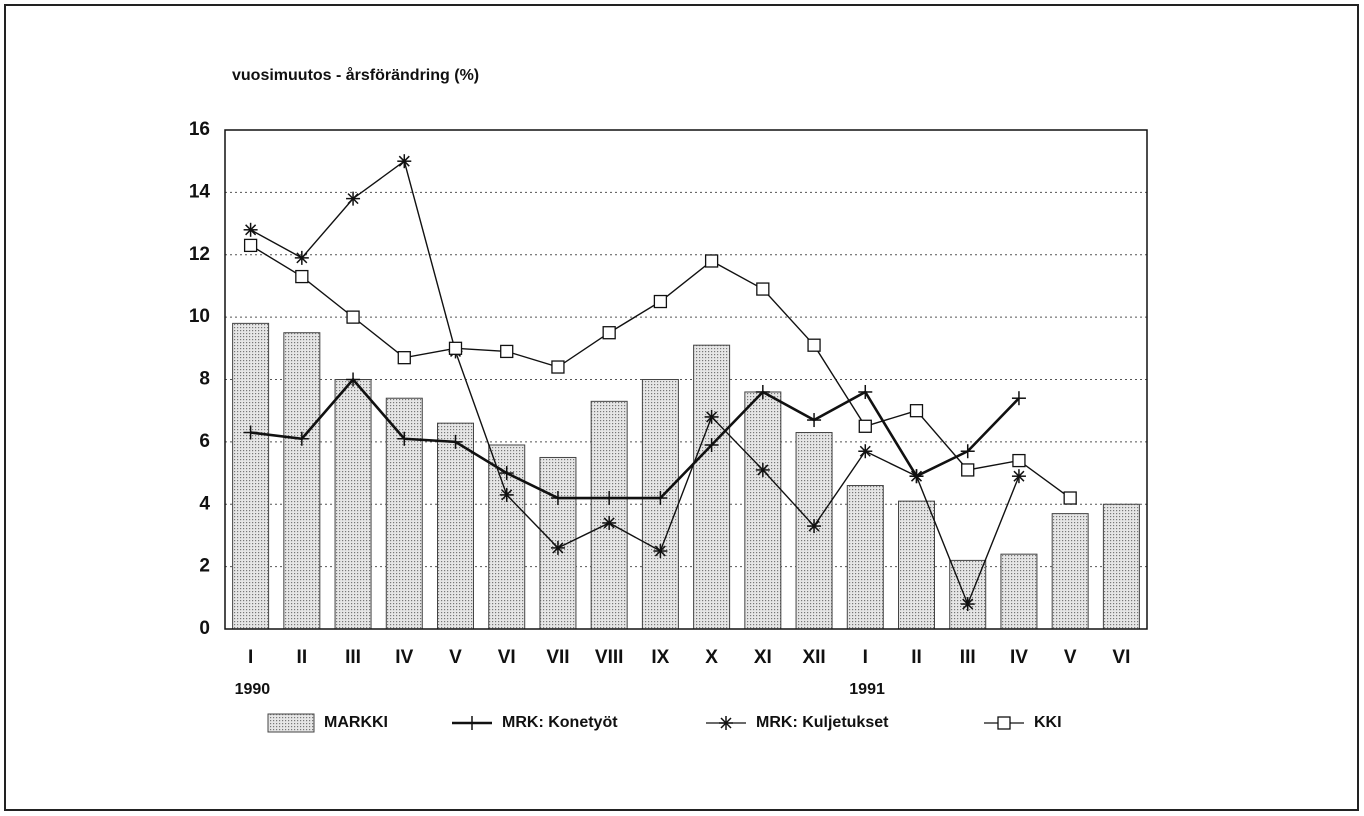  I want to click on legend-label: KKI, so click(1048, 722).